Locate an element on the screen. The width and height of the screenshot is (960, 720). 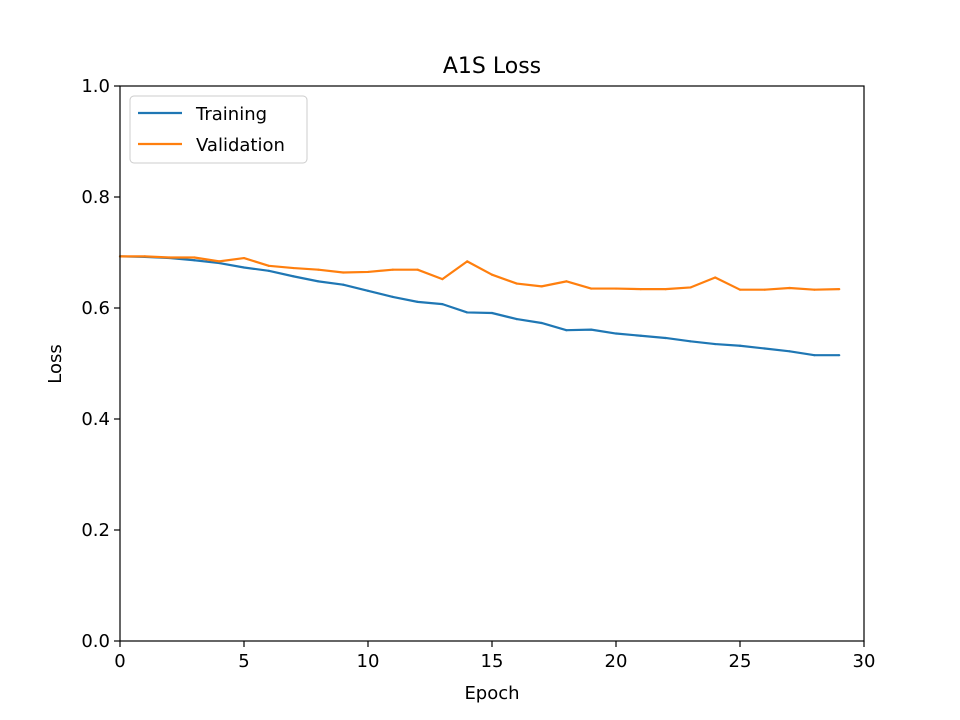
x-tick-label: 25 is located at coordinates (740, 661).